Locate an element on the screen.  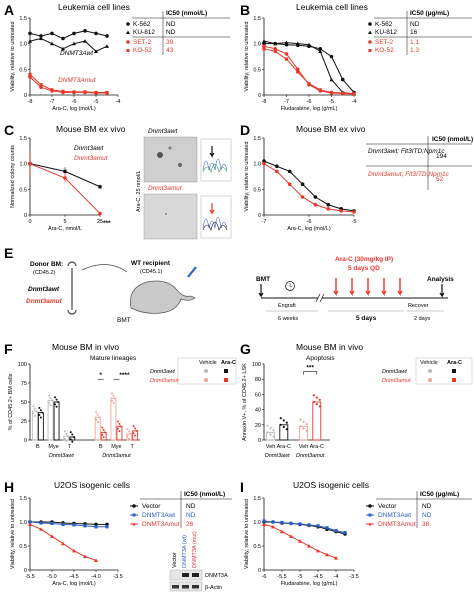
donor-wt-label: Dnmt3awt is located at coordinates (44, 289).